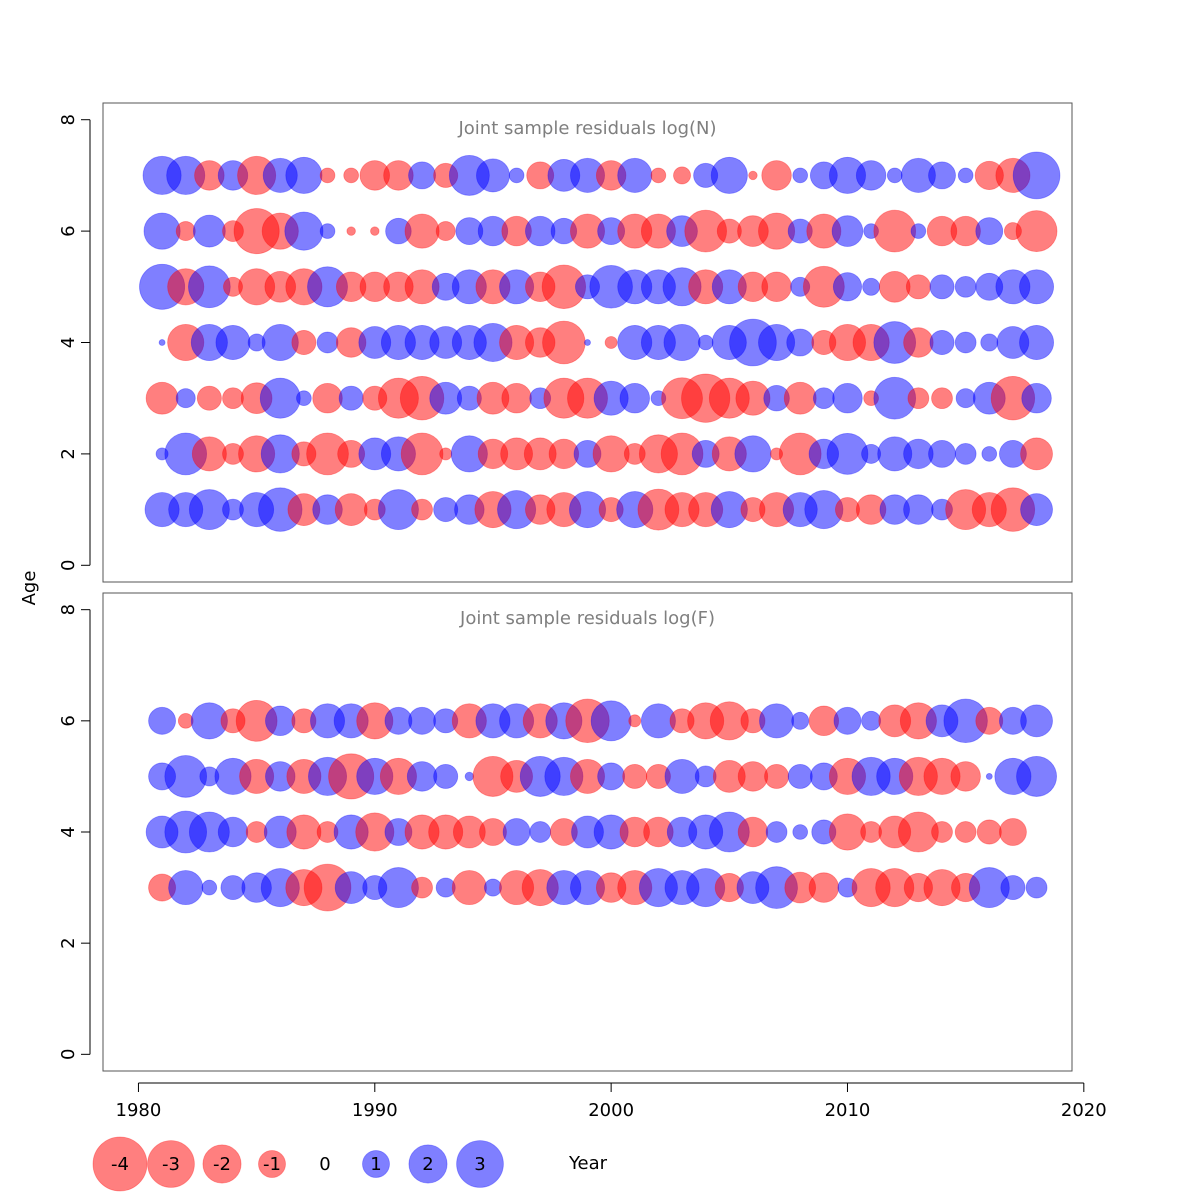 The width and height of the screenshot is (1200, 1204). Describe the element at coordinates (139, 1110) in the screenshot. I see `x-tick-label: 1980` at that location.